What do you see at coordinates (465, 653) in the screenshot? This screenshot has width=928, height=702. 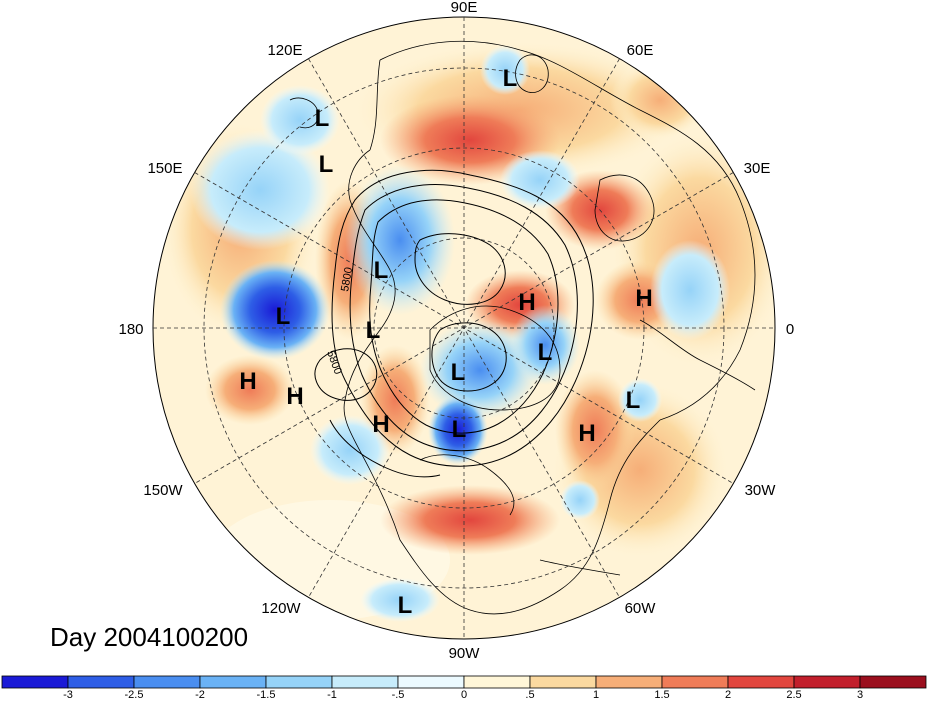 I see `lon-label-90w: 90W` at bounding box center [465, 653].